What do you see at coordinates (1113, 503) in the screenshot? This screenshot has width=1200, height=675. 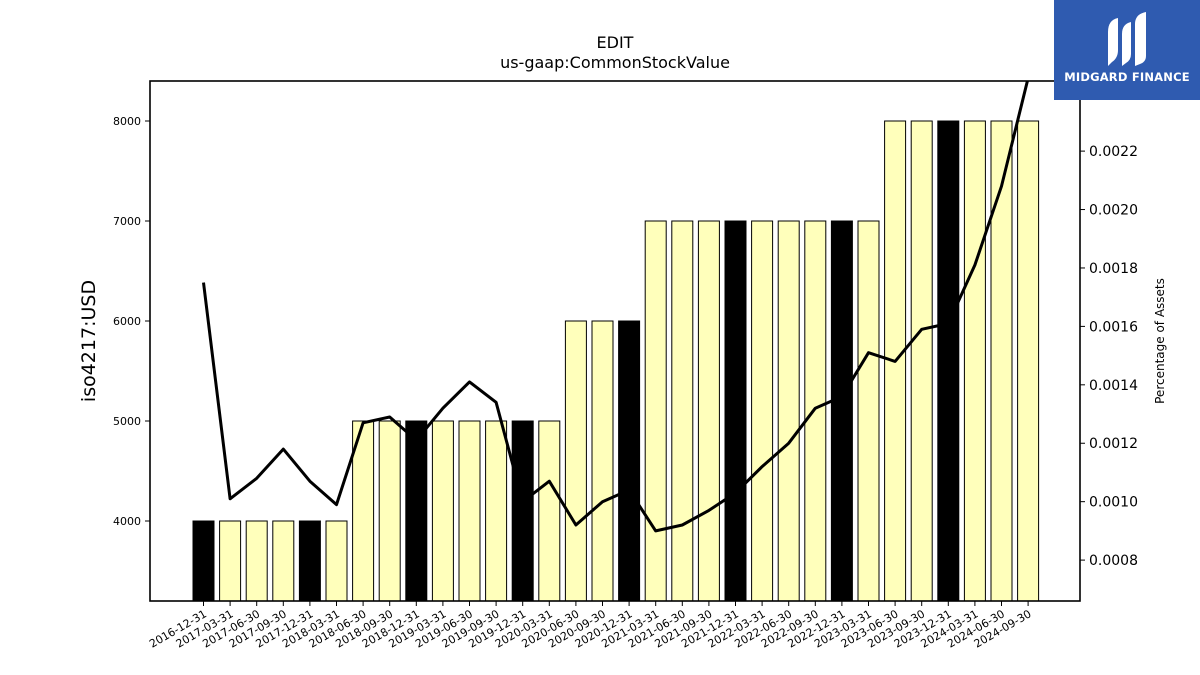 I see `y2-tick-label: 0.0010` at bounding box center [1113, 503].